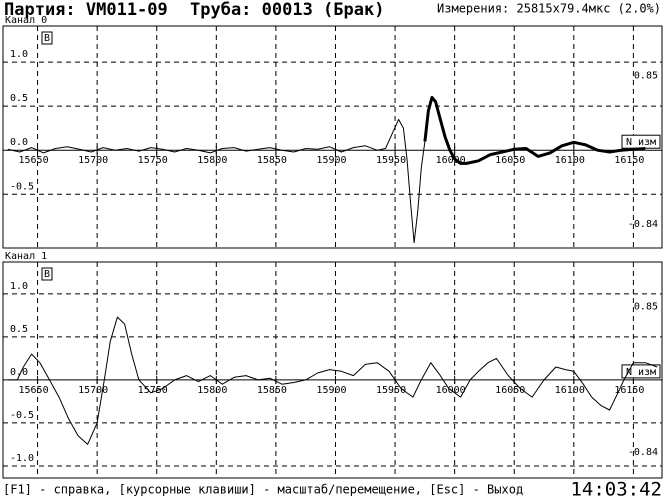 This screenshot has height=499, width=665. What do you see at coordinates (549, 9) in the screenshot?
I see `measure: Измерения: 25815x79.4мкс (2.0%)` at bounding box center [549, 9].